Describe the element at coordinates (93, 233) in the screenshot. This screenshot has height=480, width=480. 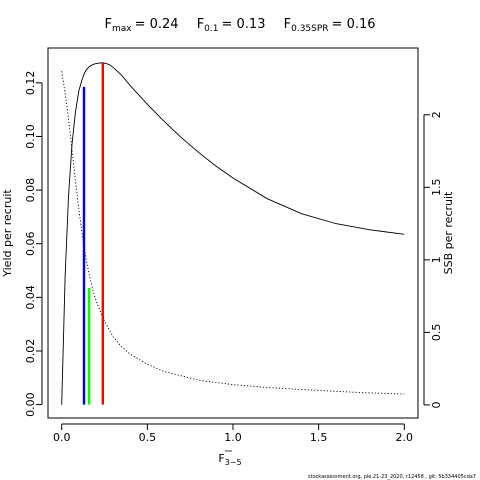
I see `reference-lines-layer` at that location.